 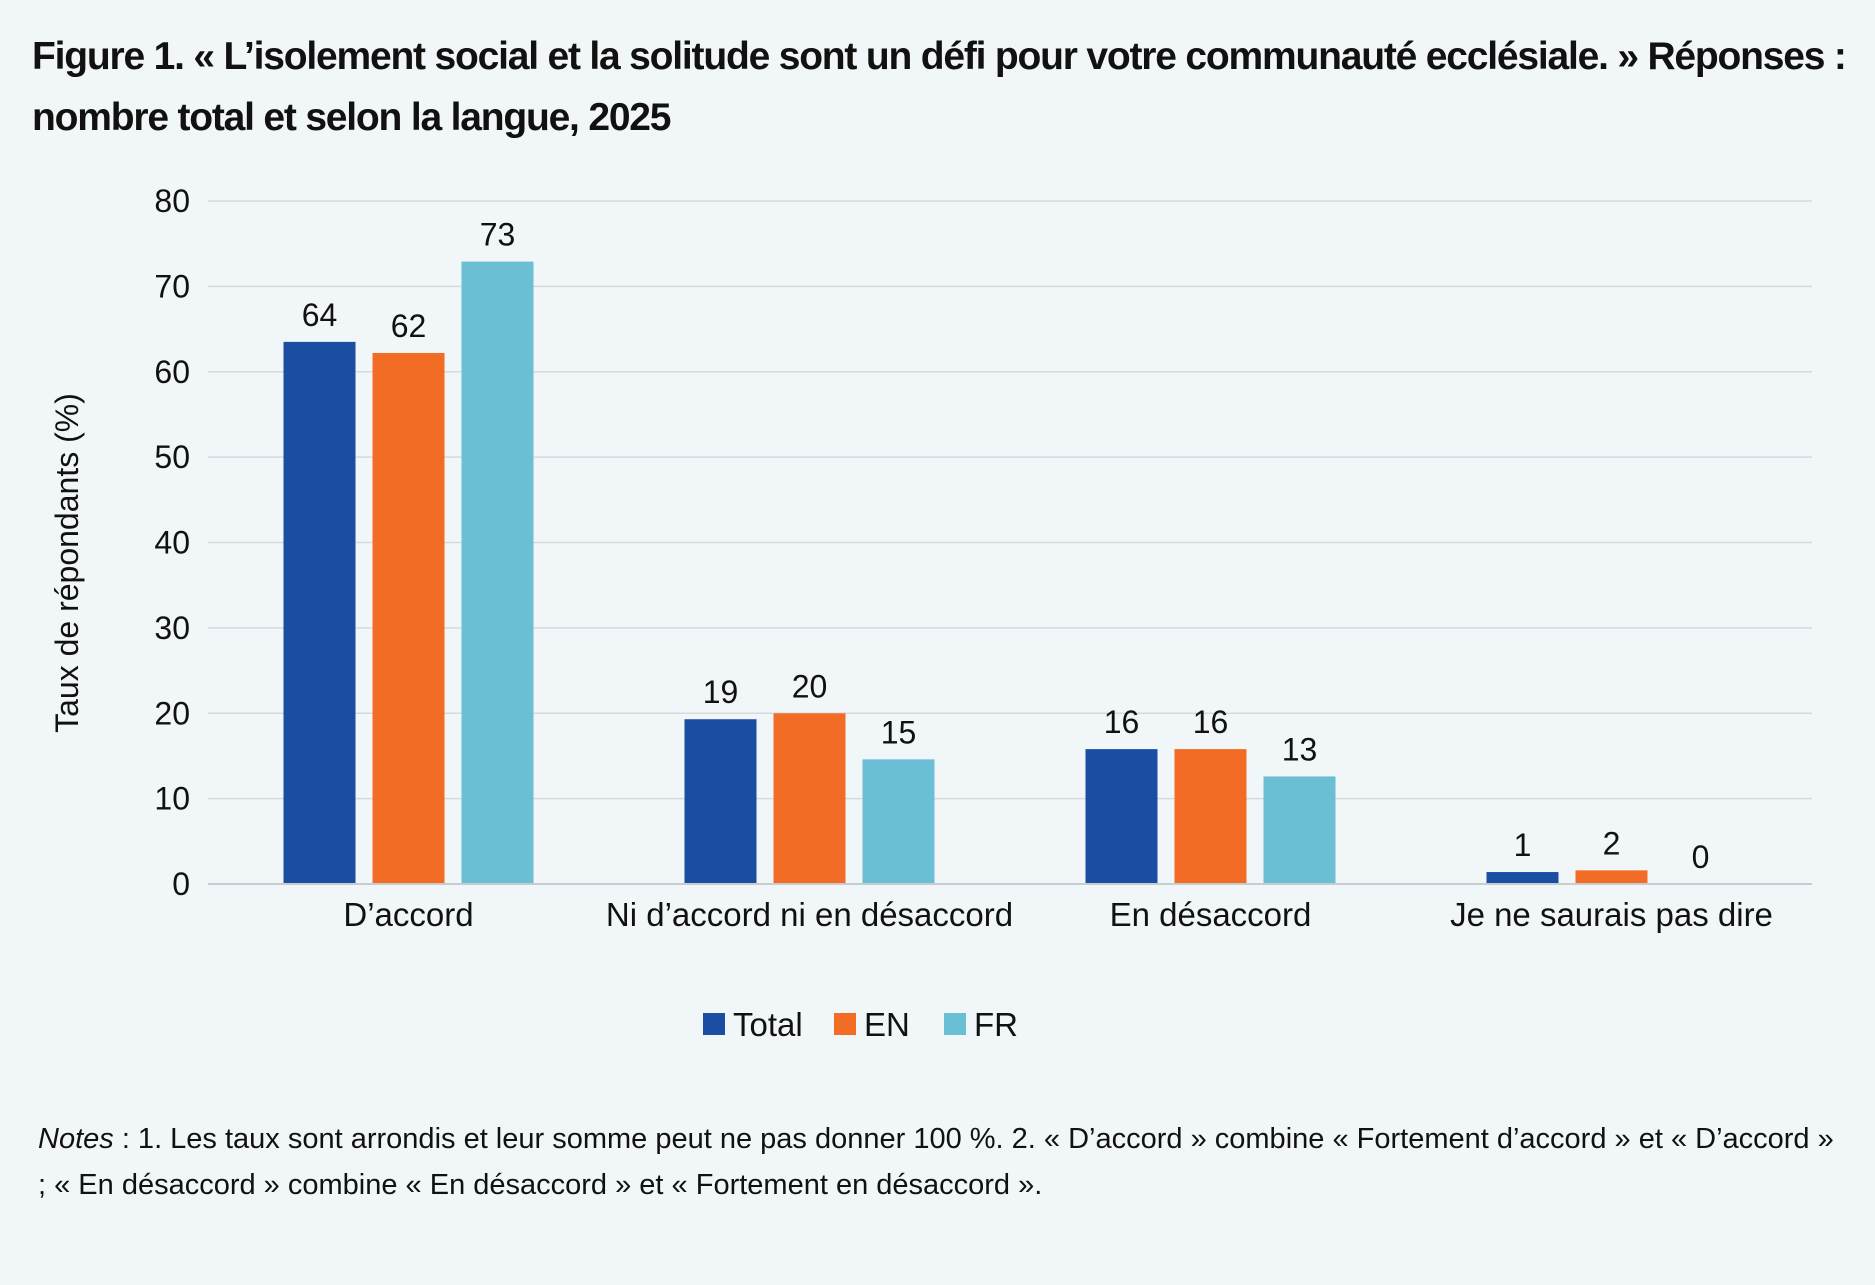 What do you see at coordinates (498, 235) in the screenshot?
I see `data-label: 73` at bounding box center [498, 235].